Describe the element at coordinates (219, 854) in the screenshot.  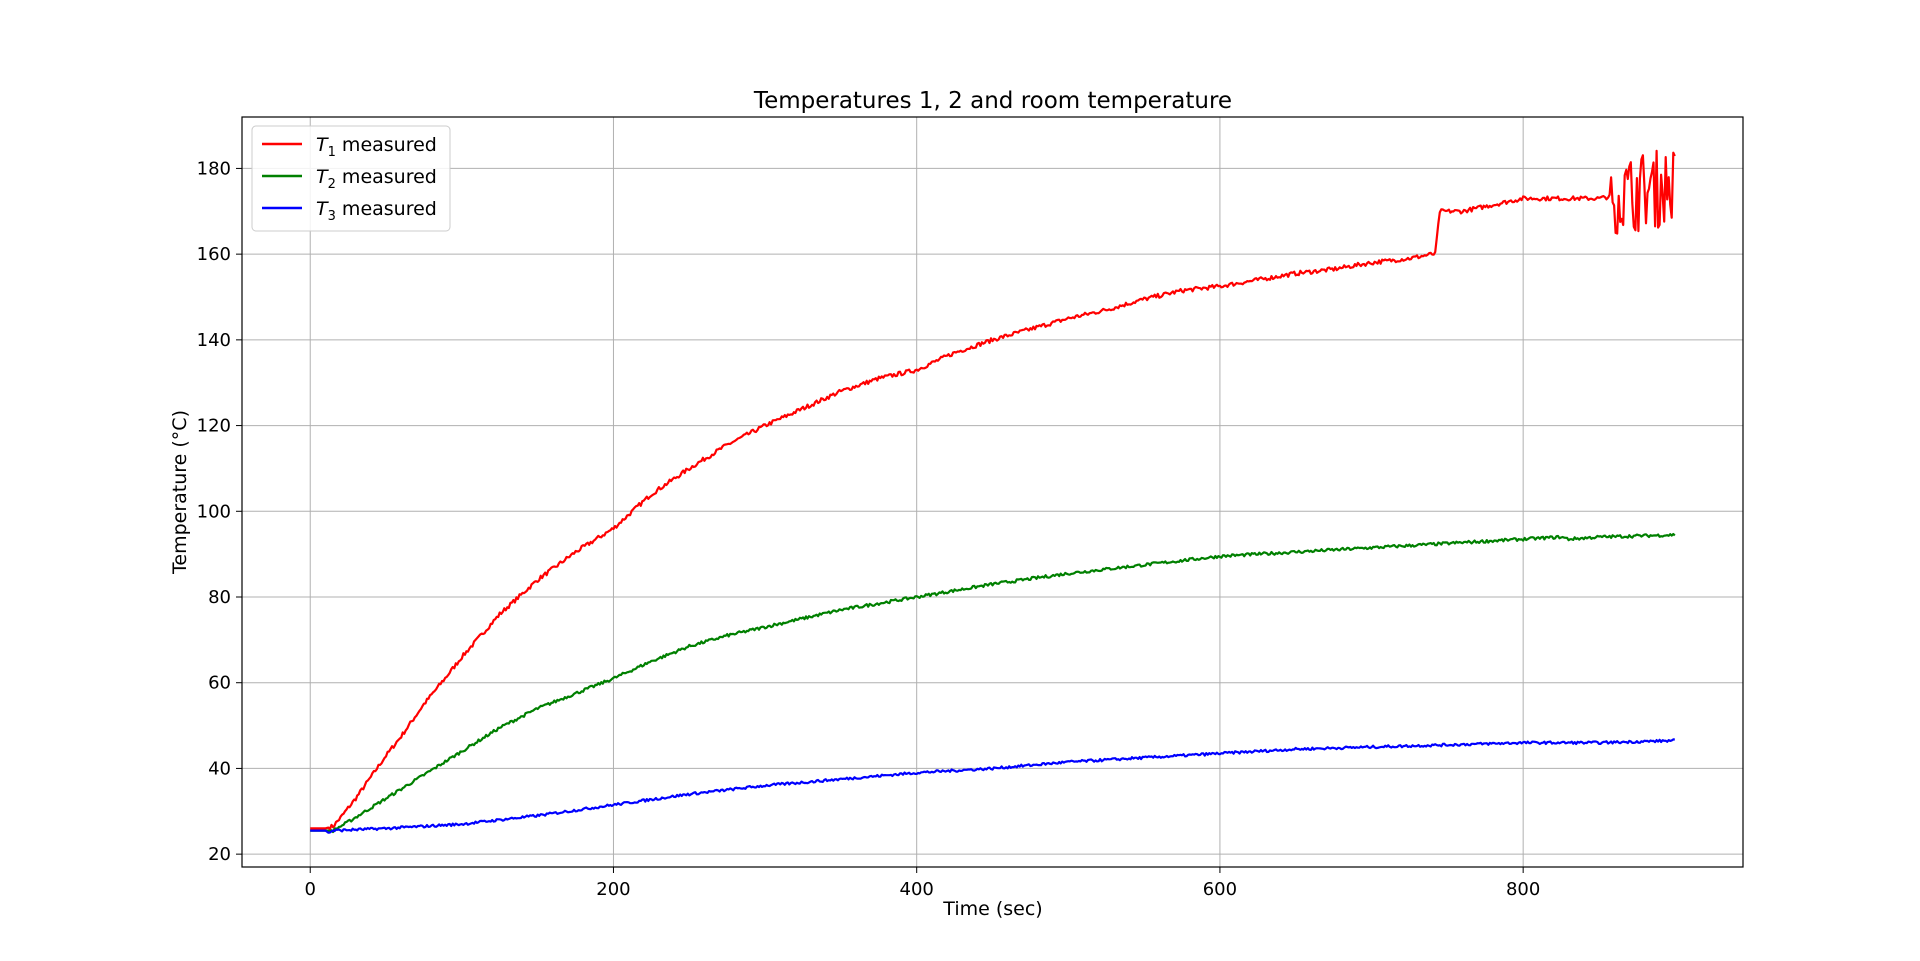
I see `y-tick-label: 20` at that location.